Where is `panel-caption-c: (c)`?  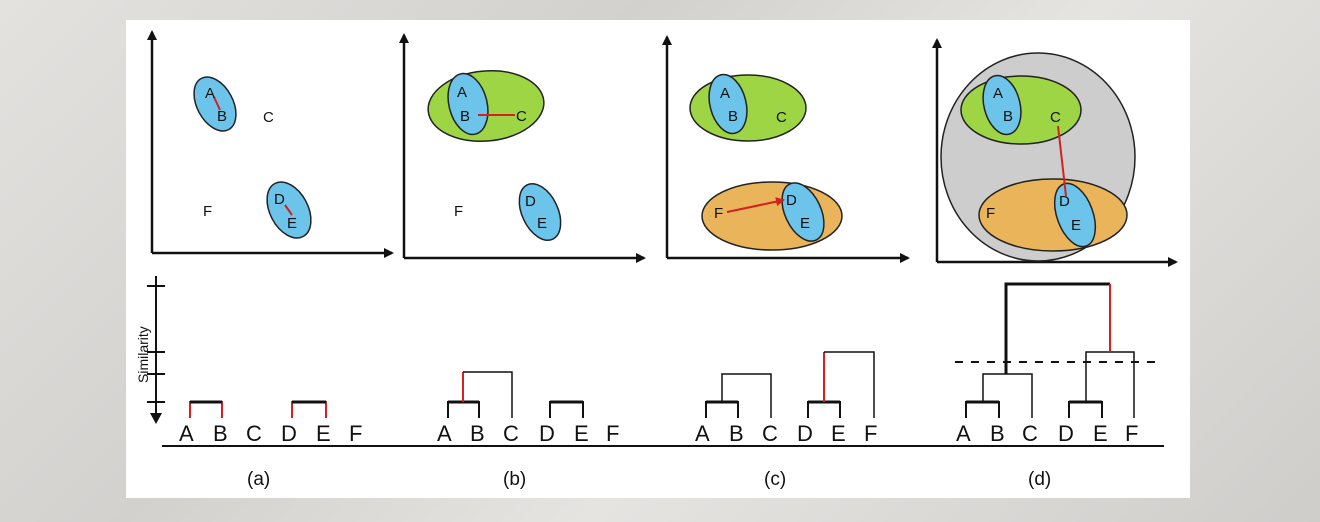
panel-caption-c: (c) is located at coordinates (775, 479).